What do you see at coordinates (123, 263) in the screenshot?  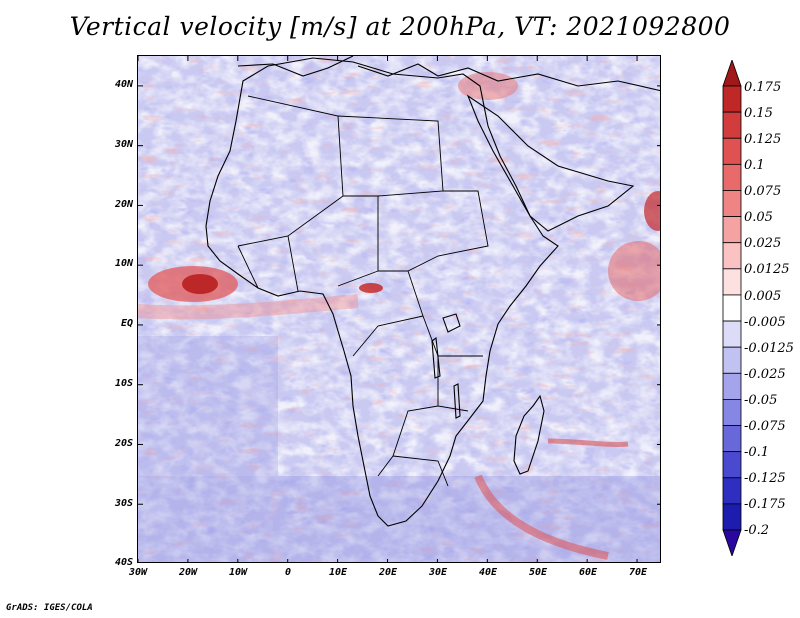 I see `lat-label-10n: 10N` at bounding box center [123, 263].